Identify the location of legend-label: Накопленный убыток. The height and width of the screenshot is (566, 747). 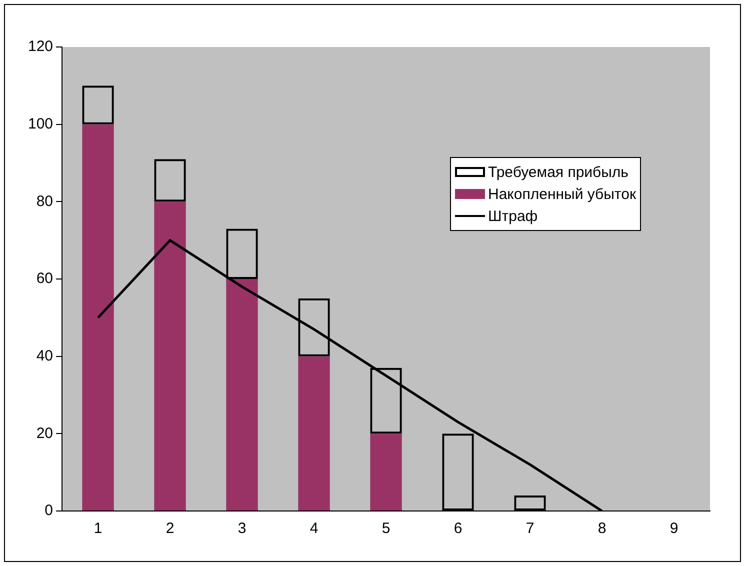
(562, 194).